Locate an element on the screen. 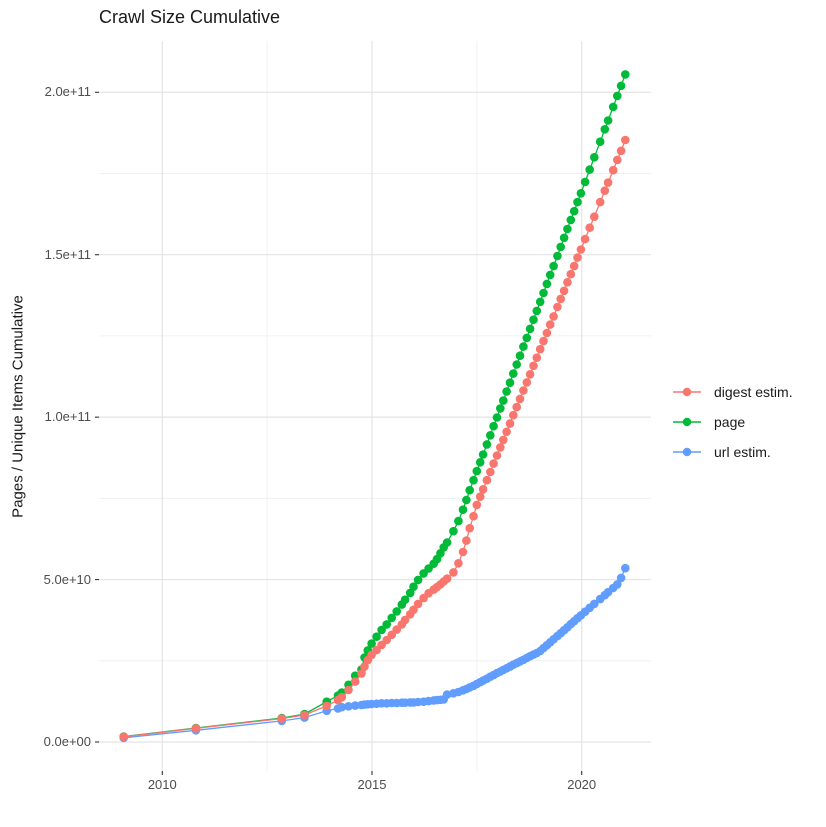 This screenshot has width=826, height=827. legend-marker-page-icon is located at coordinates (687, 422).